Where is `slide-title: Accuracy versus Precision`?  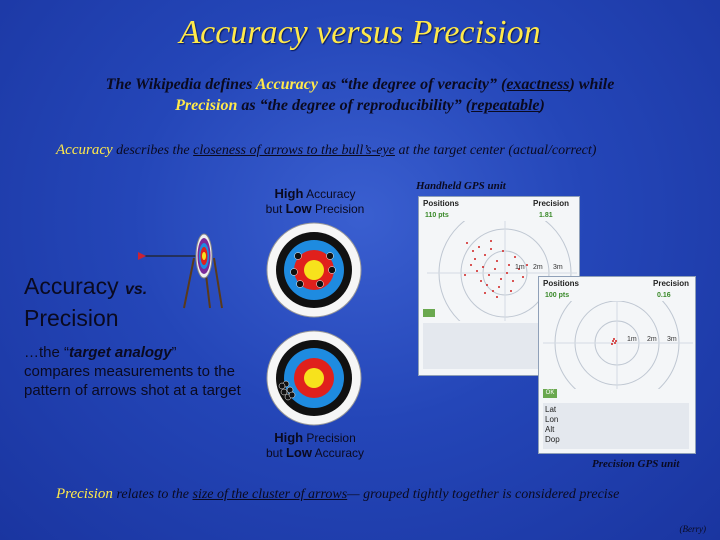
slide-title: Accuracy versus Precision is located at coordinates (360, 32).